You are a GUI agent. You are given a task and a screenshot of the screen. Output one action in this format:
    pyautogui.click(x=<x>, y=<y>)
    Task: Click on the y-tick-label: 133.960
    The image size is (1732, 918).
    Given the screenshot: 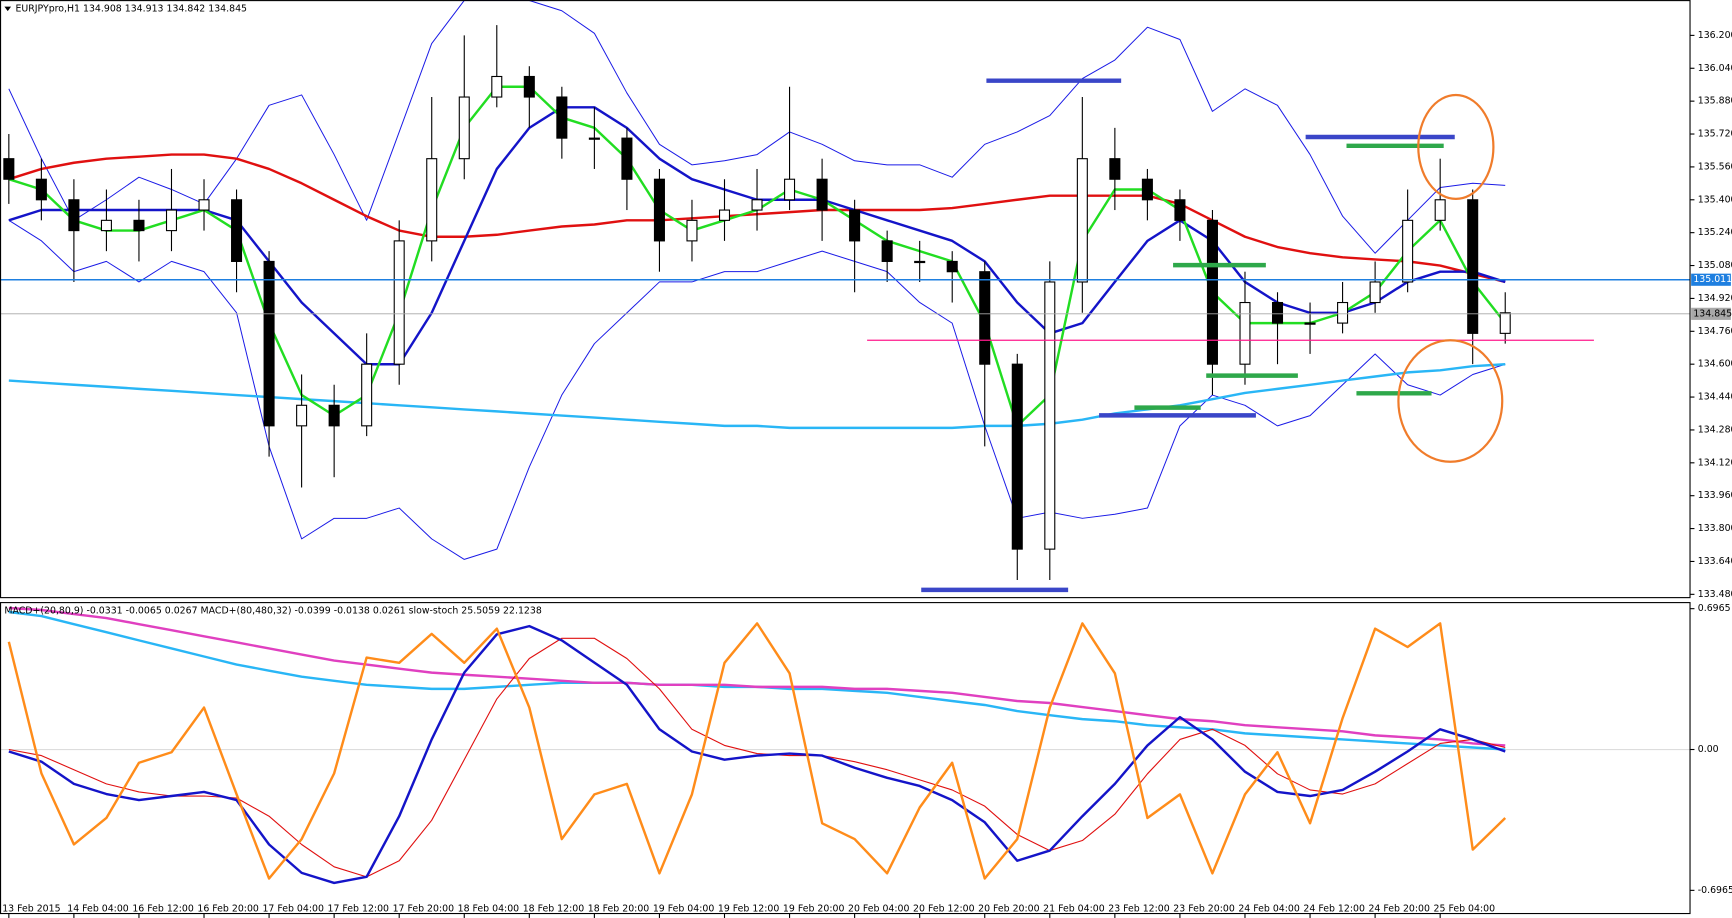 What is the action you would take?
    pyautogui.click(x=1715, y=495)
    